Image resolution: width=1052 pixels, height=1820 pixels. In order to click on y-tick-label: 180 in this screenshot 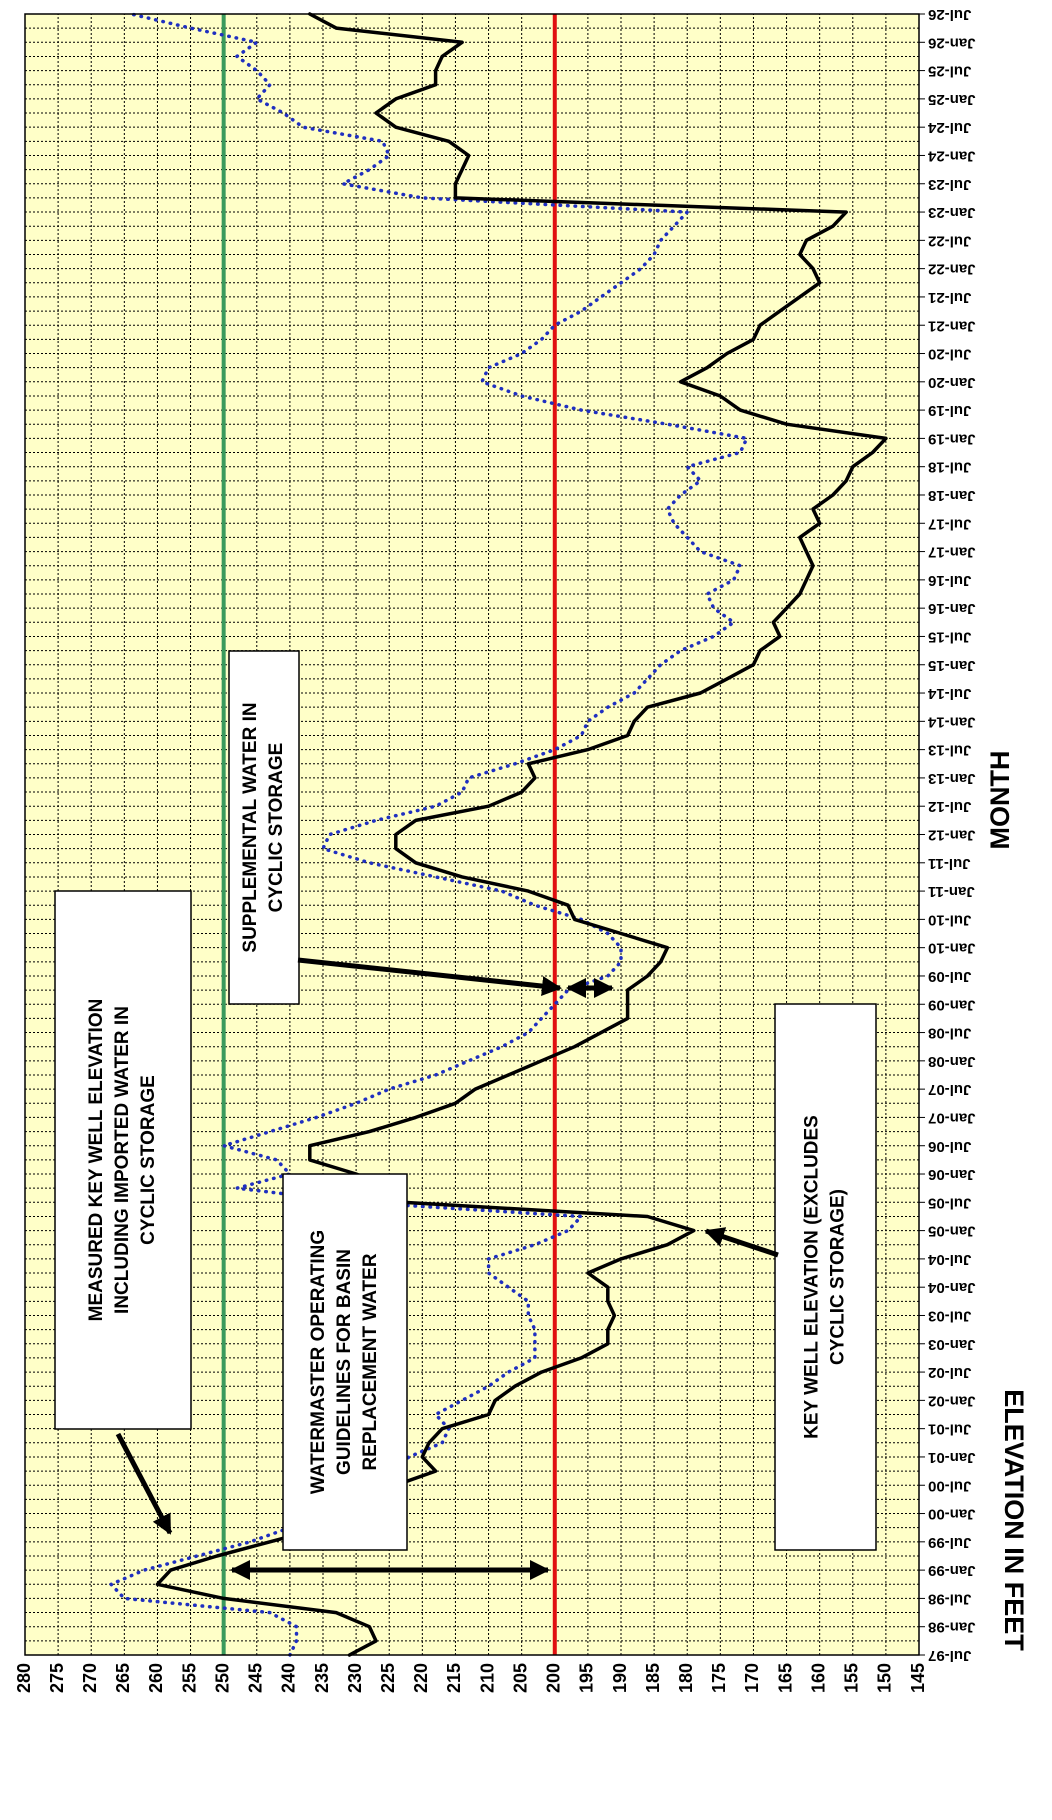, I will do `click(686, 1678)`.